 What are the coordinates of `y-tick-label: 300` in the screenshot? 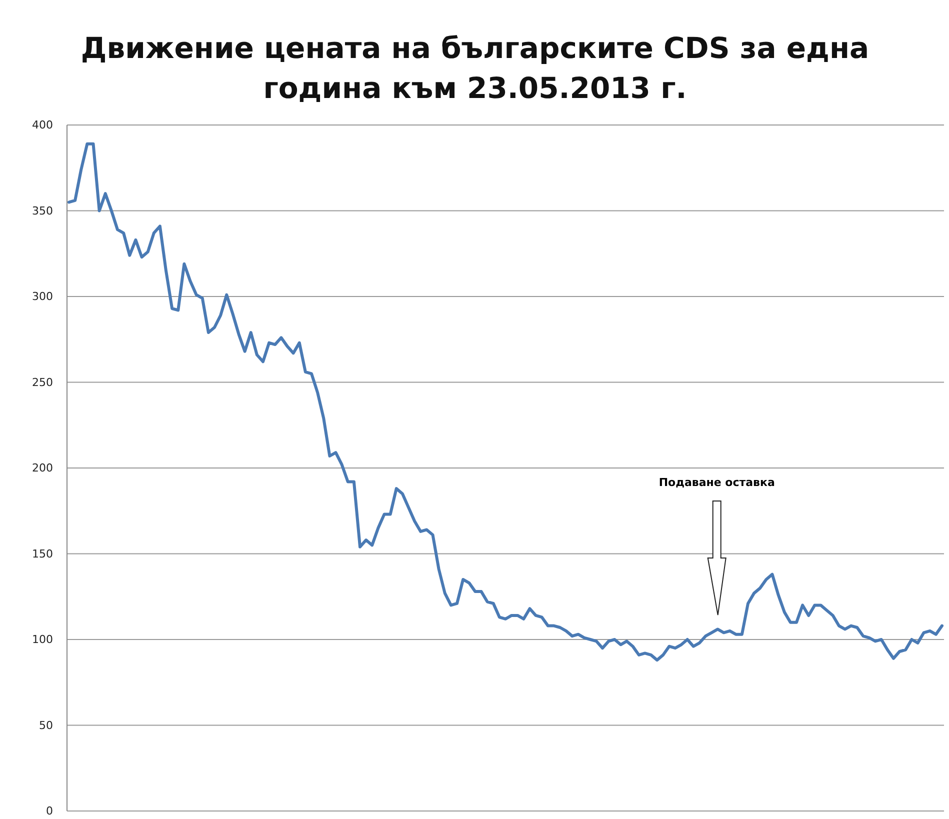 It's located at (42, 297).